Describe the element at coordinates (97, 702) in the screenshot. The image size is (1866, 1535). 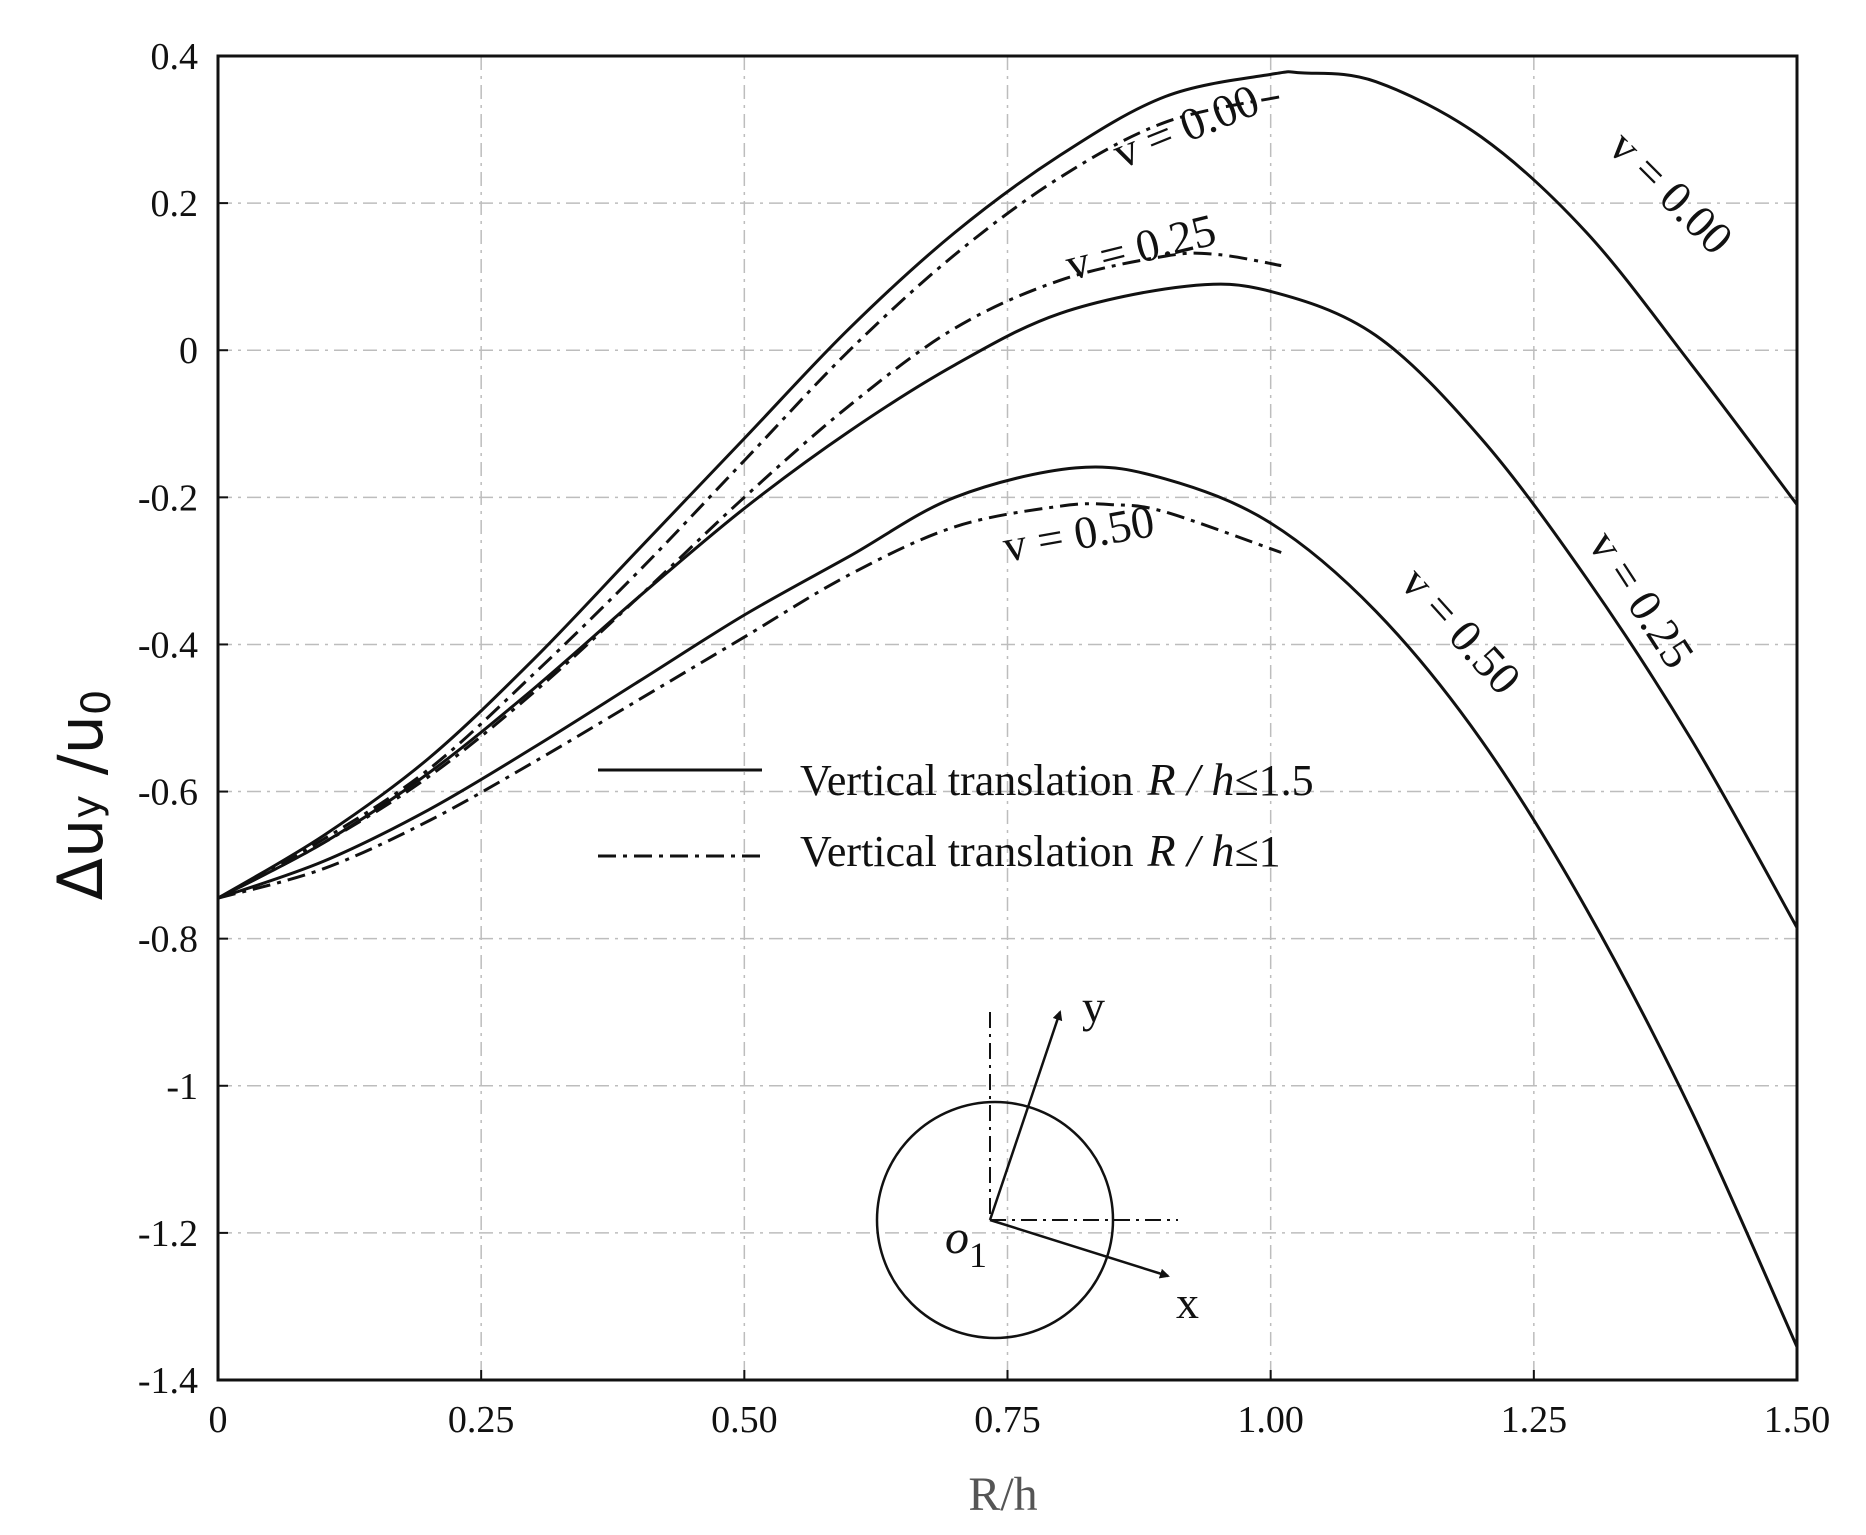
I see `y-axis-label-sub2: 0` at that location.